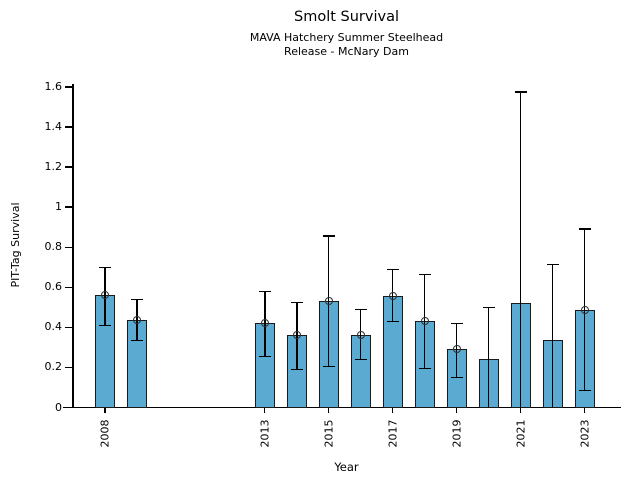 This screenshot has width=640, height=480. Describe the element at coordinates (53, 367) in the screenshot. I see `y-tick-label: 0.2` at that location.